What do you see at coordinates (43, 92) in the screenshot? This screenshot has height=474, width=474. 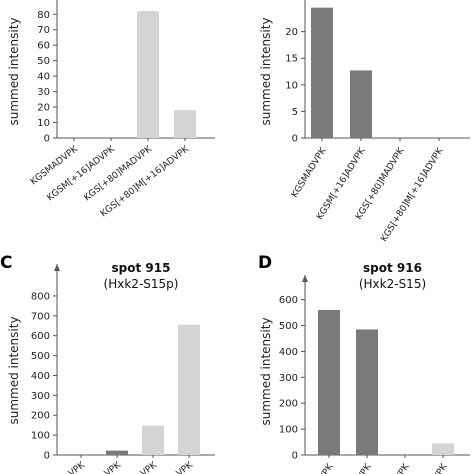 I see `y-tick-label: 30` at bounding box center [43, 92].